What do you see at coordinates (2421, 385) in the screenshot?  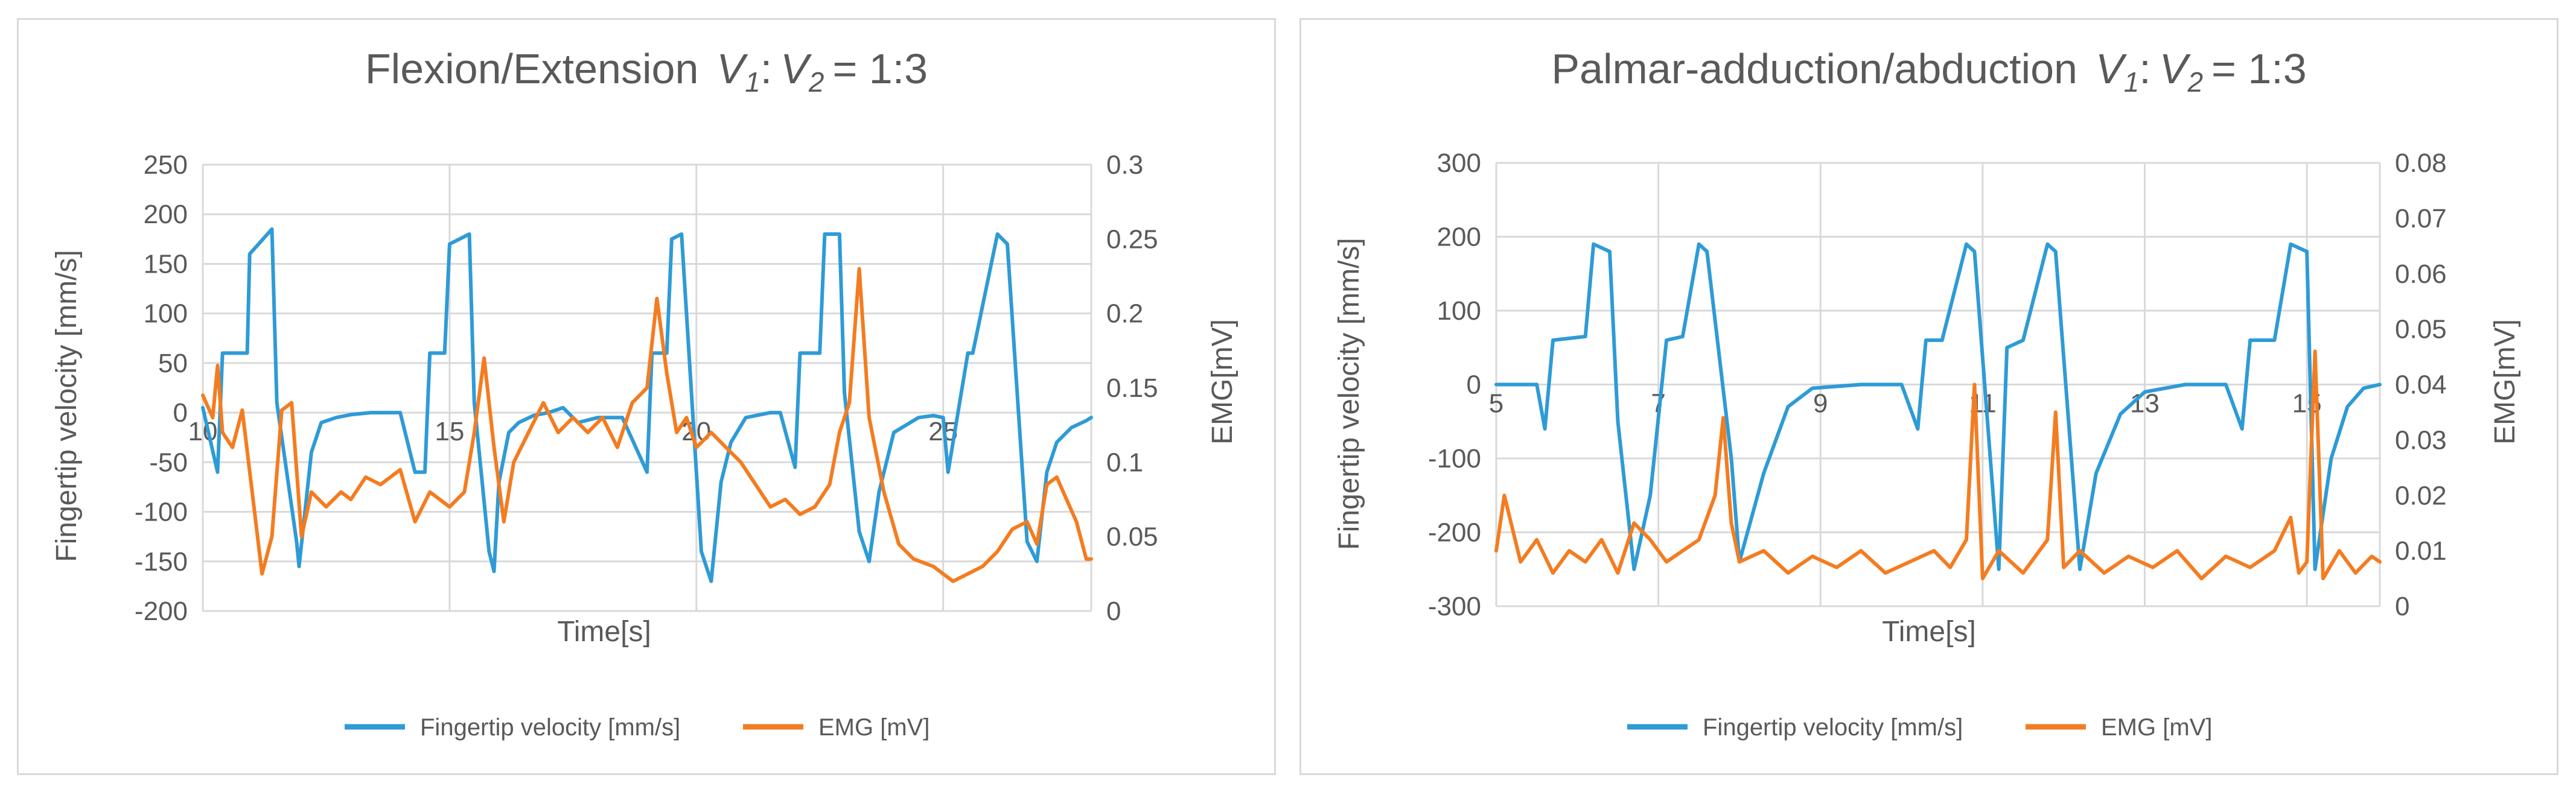 I see `y-tick-right: 0.04` at bounding box center [2421, 385].